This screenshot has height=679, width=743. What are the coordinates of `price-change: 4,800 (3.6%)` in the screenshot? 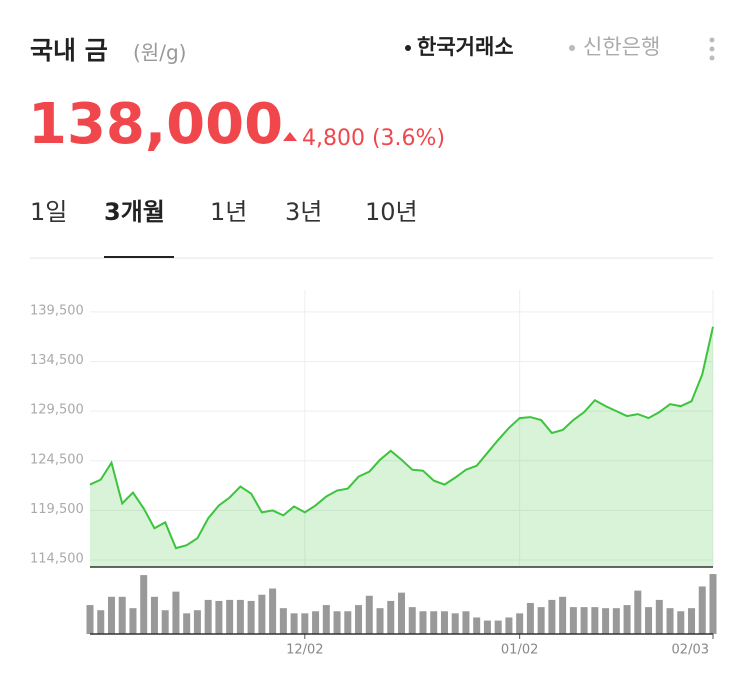 It's located at (373, 138).